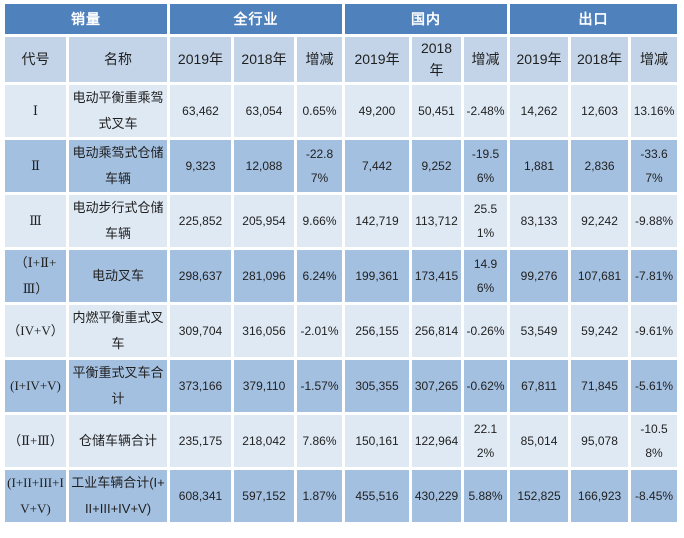 The width and height of the screenshot is (684, 538). What do you see at coordinates (377, 495) in the screenshot?
I see `cell-value: 455,516` at bounding box center [377, 495].